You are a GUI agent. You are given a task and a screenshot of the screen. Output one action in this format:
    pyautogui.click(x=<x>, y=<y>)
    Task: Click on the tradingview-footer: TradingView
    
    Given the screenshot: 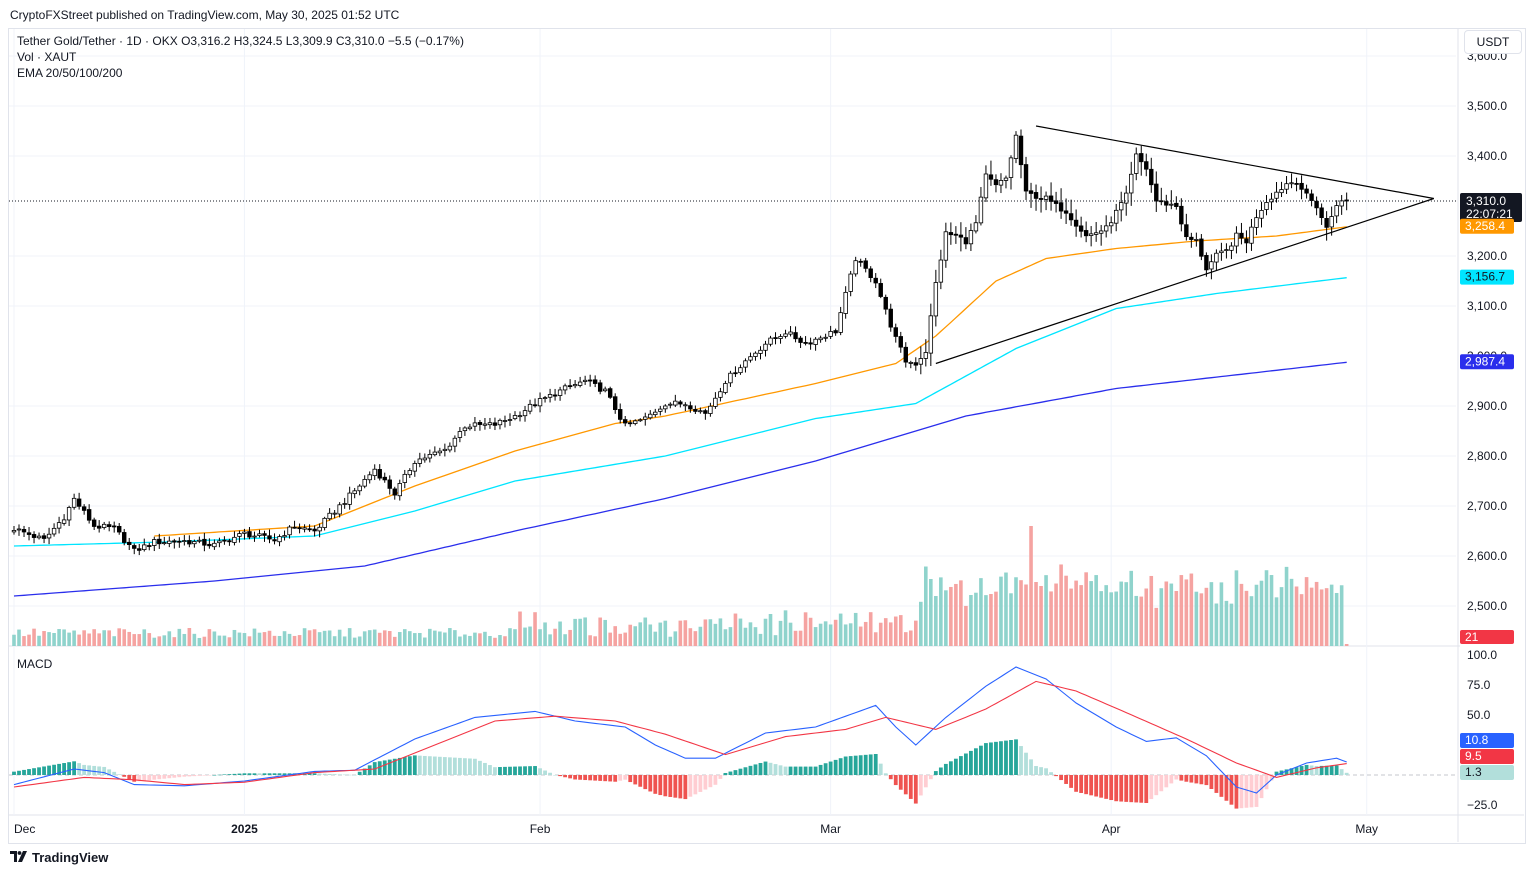 What is the action you would take?
    pyautogui.click(x=59, y=857)
    